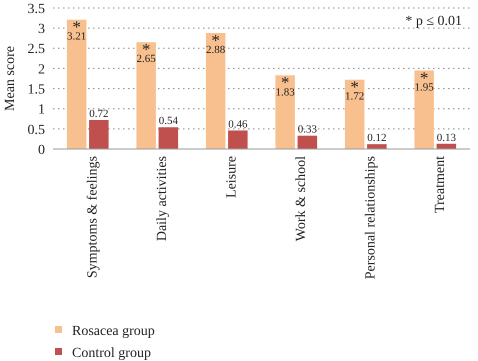  I want to click on y-tick-label: 3.5, so click(36, 9).